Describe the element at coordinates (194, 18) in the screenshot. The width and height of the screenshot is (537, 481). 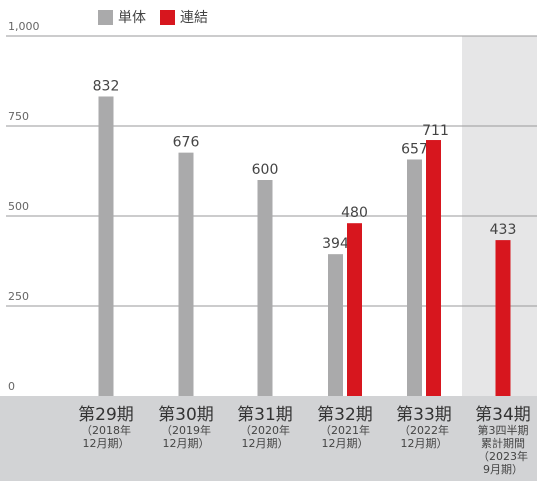
I see `legend-label-renketsu: 連結` at that location.